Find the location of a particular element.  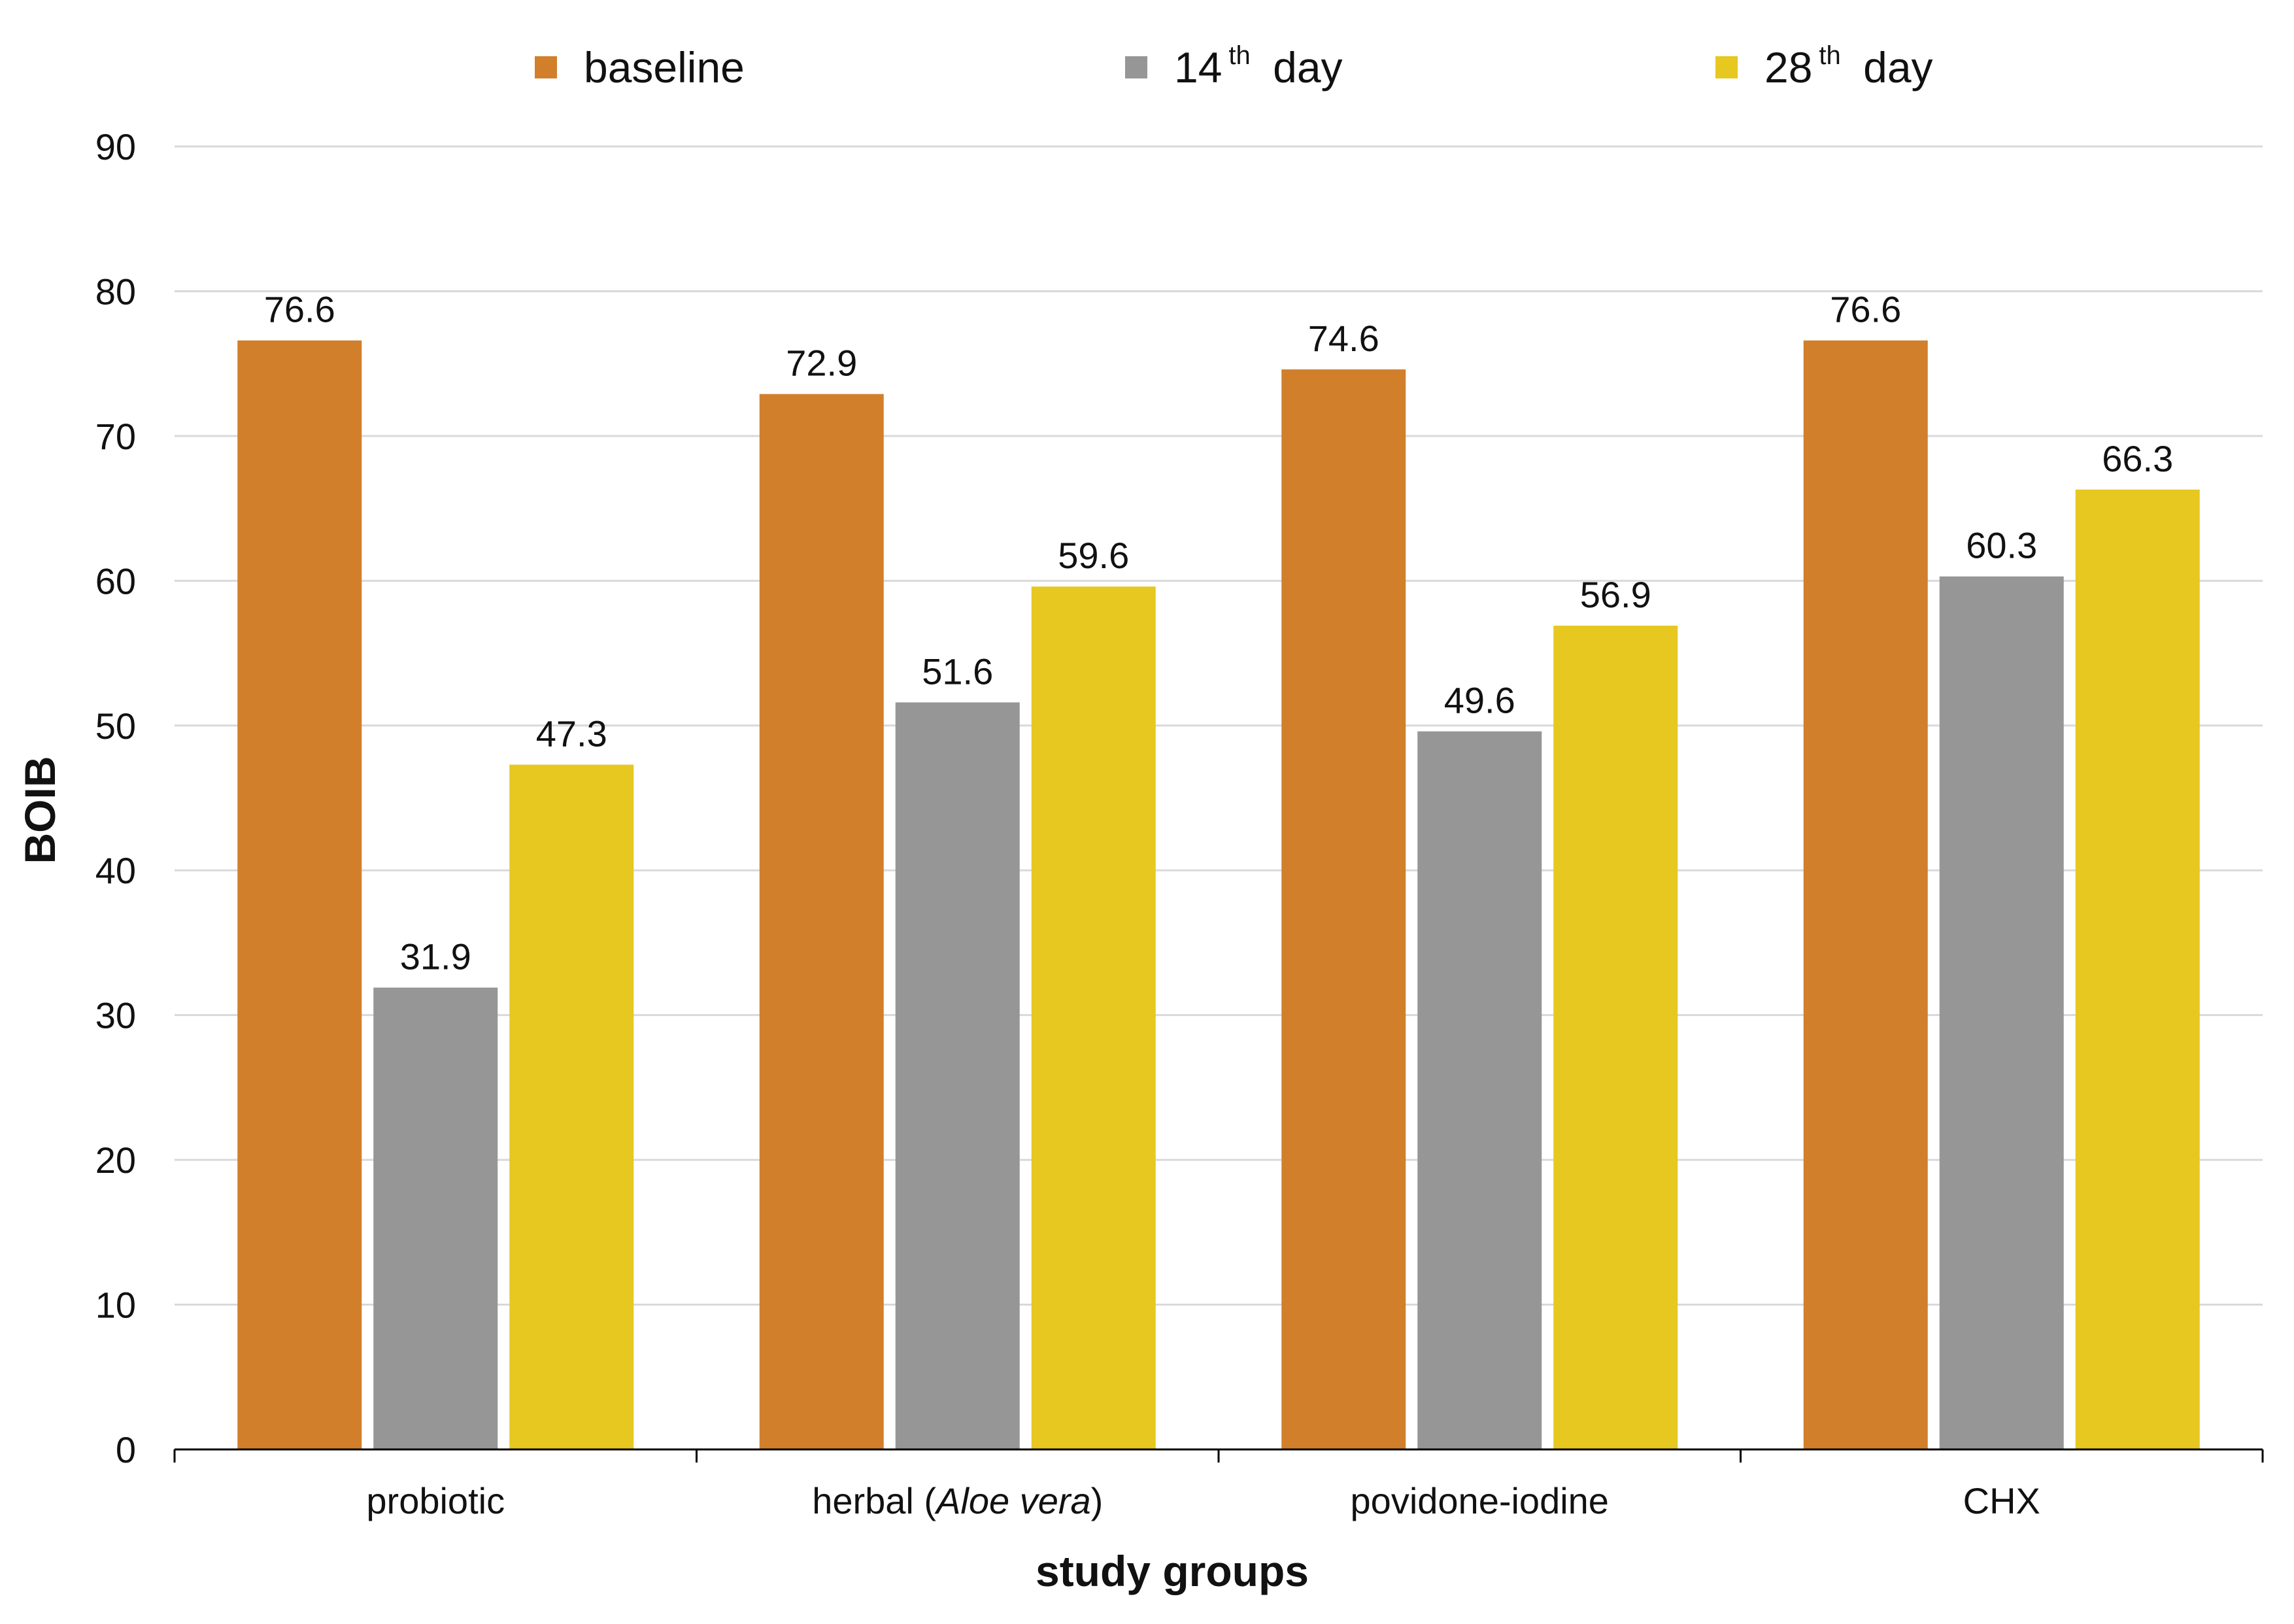

y-tick-label: 70 is located at coordinates (116, 437).